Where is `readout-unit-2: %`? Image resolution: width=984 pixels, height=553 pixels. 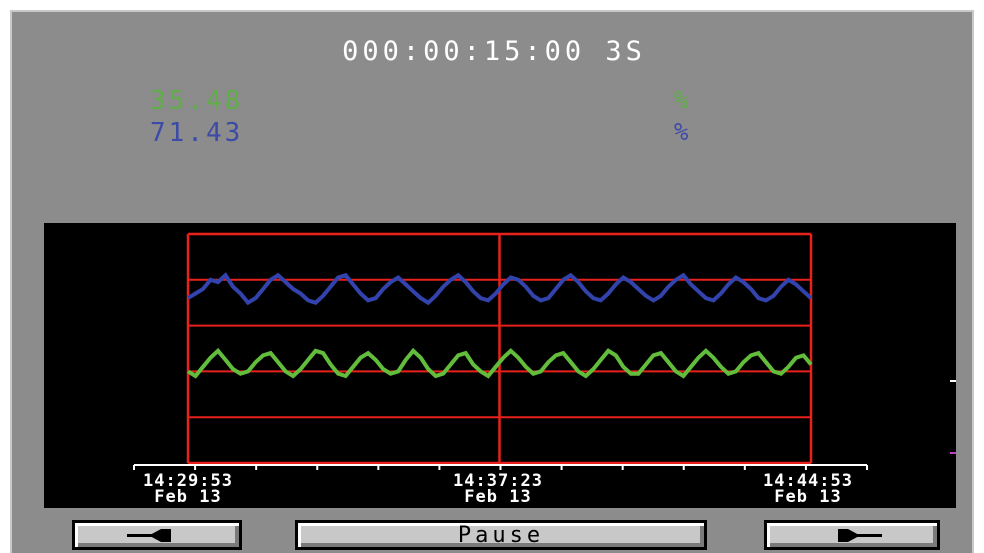
readout-unit-2: % is located at coordinates (683, 132).